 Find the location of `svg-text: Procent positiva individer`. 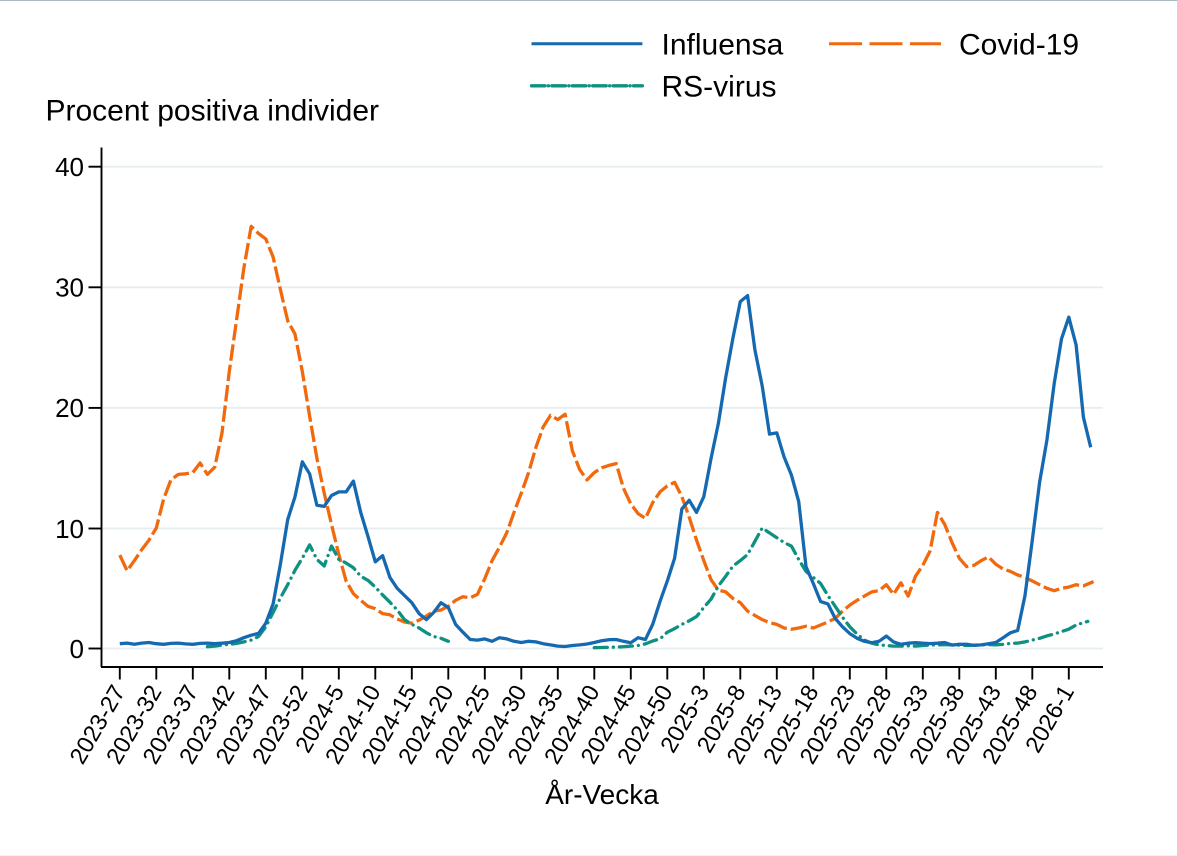

svg-text: Procent positiva individer is located at coordinates (213, 111).